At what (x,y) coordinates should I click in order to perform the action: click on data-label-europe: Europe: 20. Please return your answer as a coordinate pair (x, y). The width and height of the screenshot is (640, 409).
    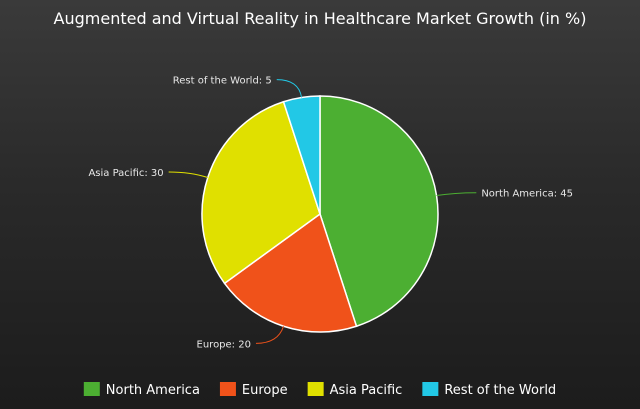
    Looking at the image, I should click on (224, 344).